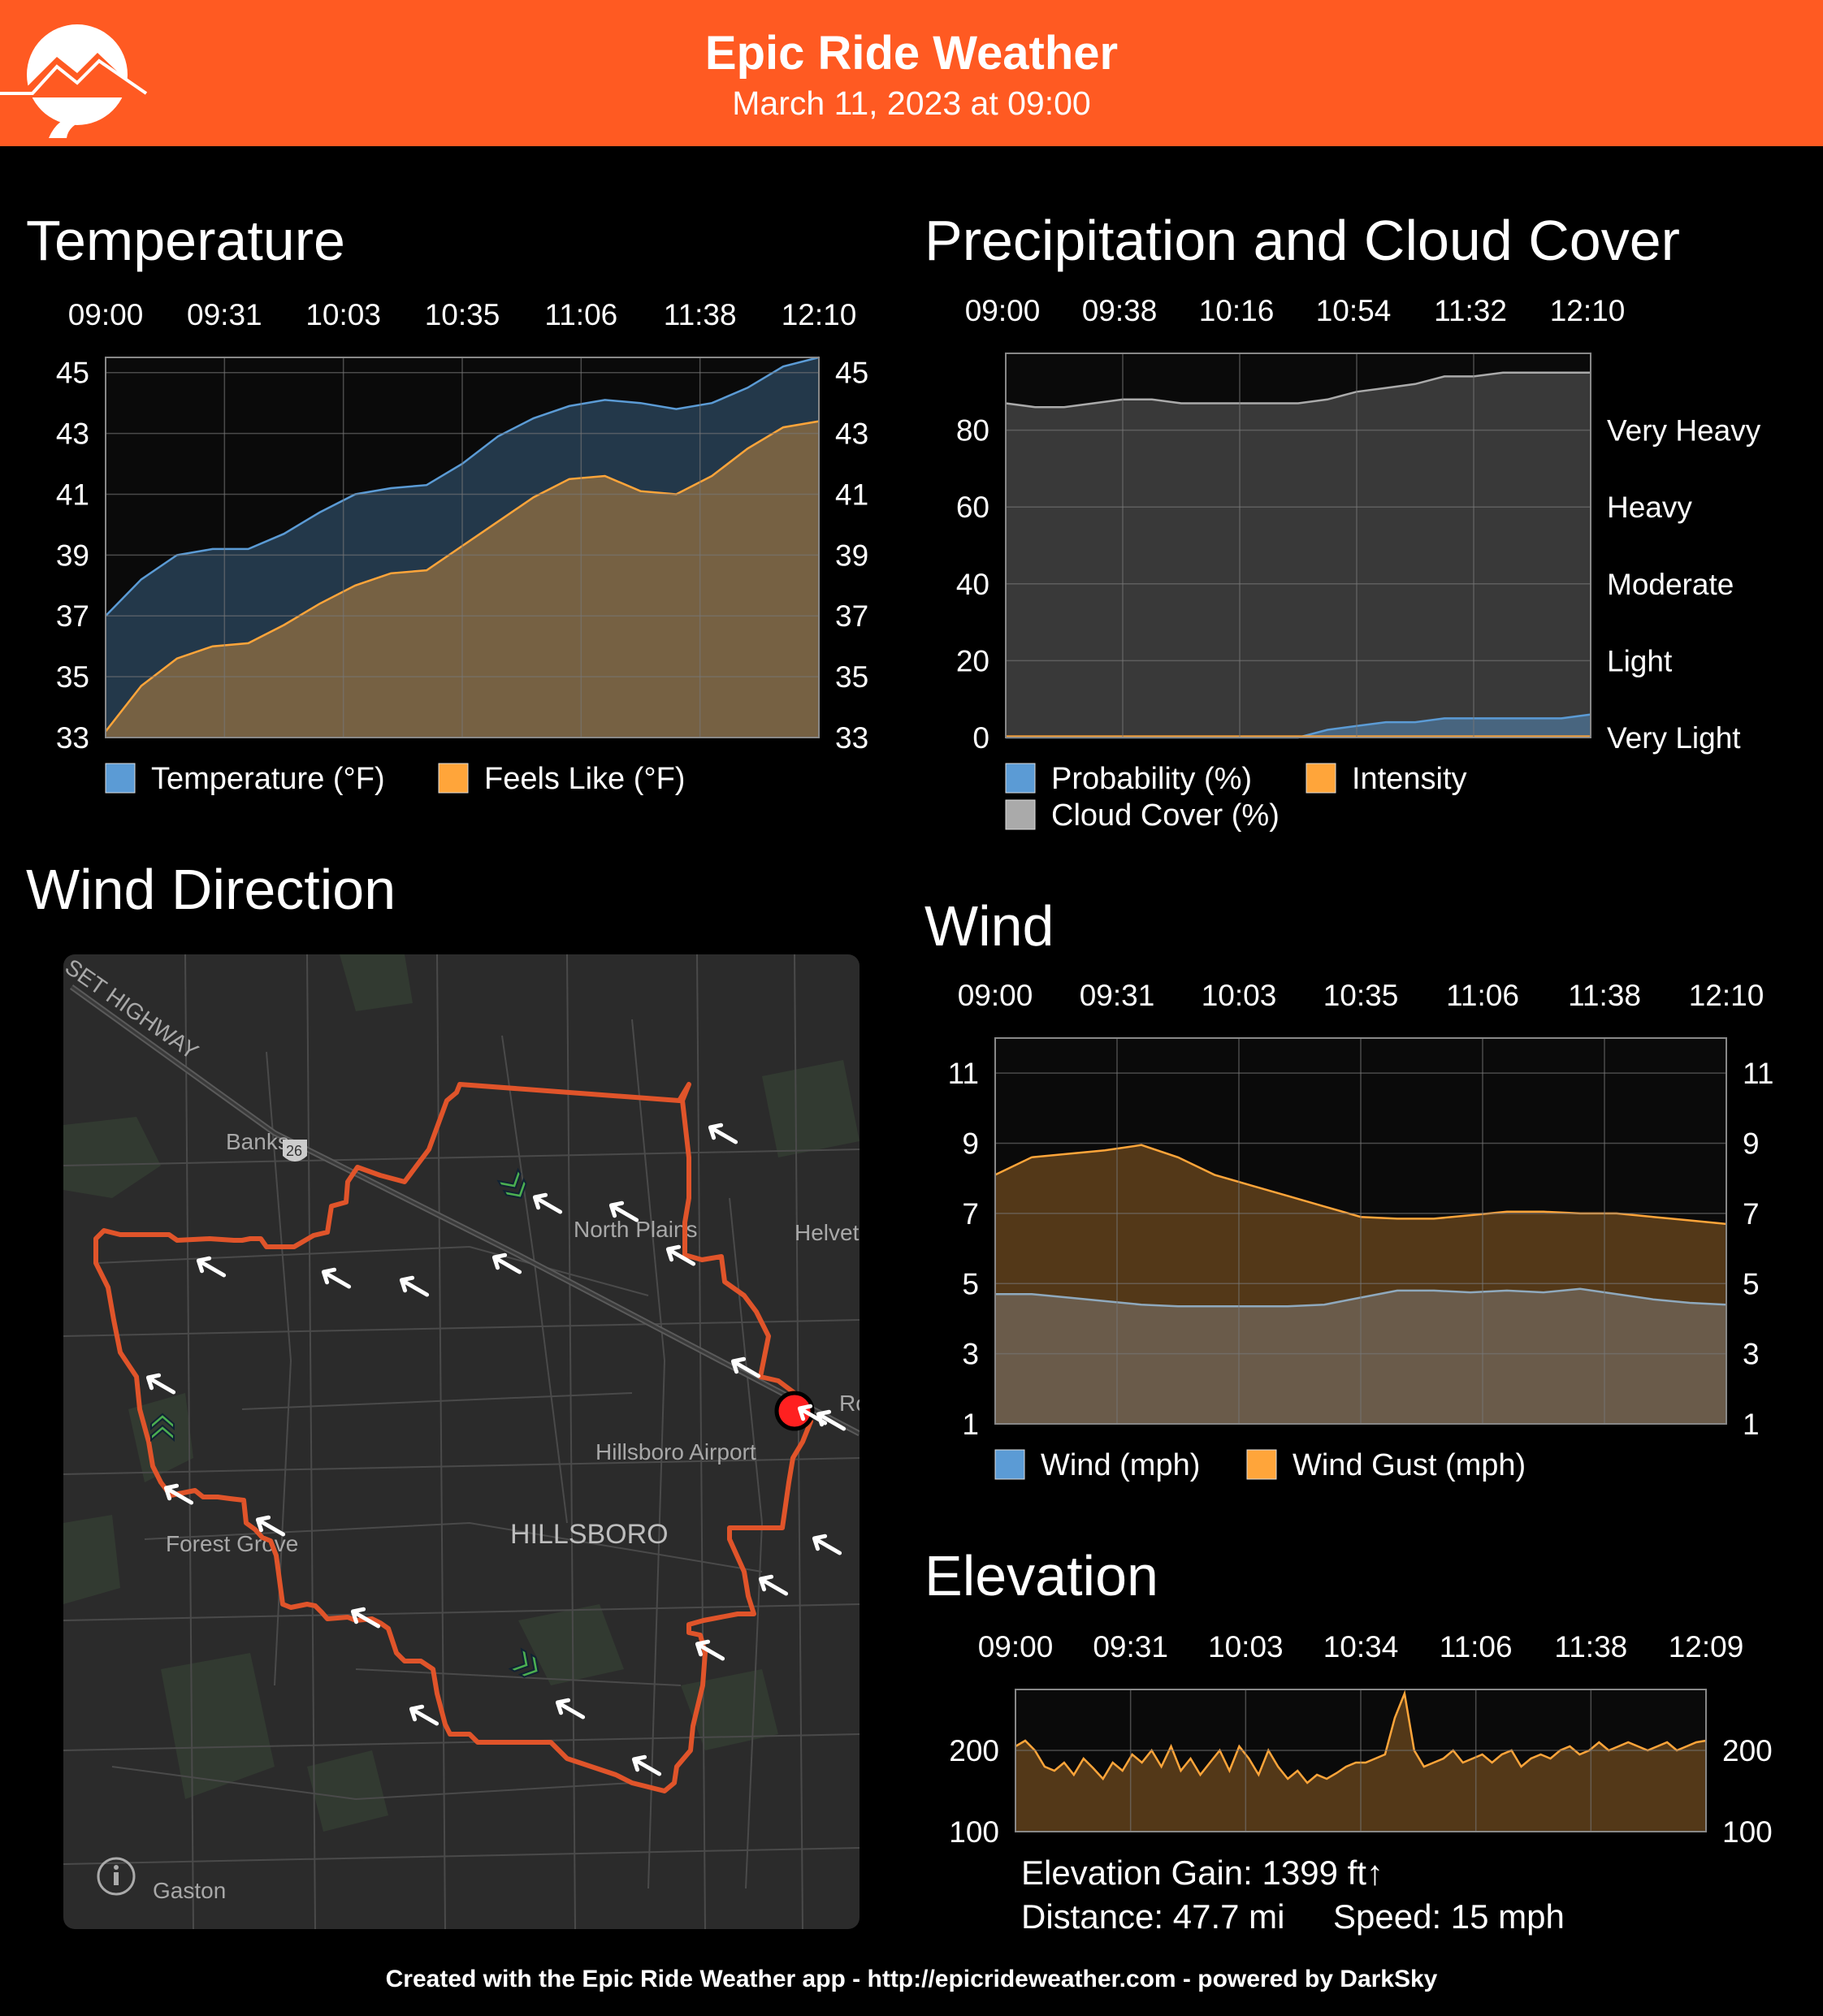  Describe the element at coordinates (1758, 1073) in the screenshot. I see `wind-y-tick-right: 11` at that location.